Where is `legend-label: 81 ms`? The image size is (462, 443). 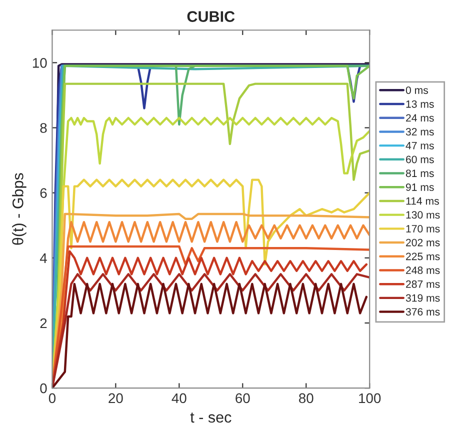
legend-label: 81 ms is located at coordinates (420, 174).